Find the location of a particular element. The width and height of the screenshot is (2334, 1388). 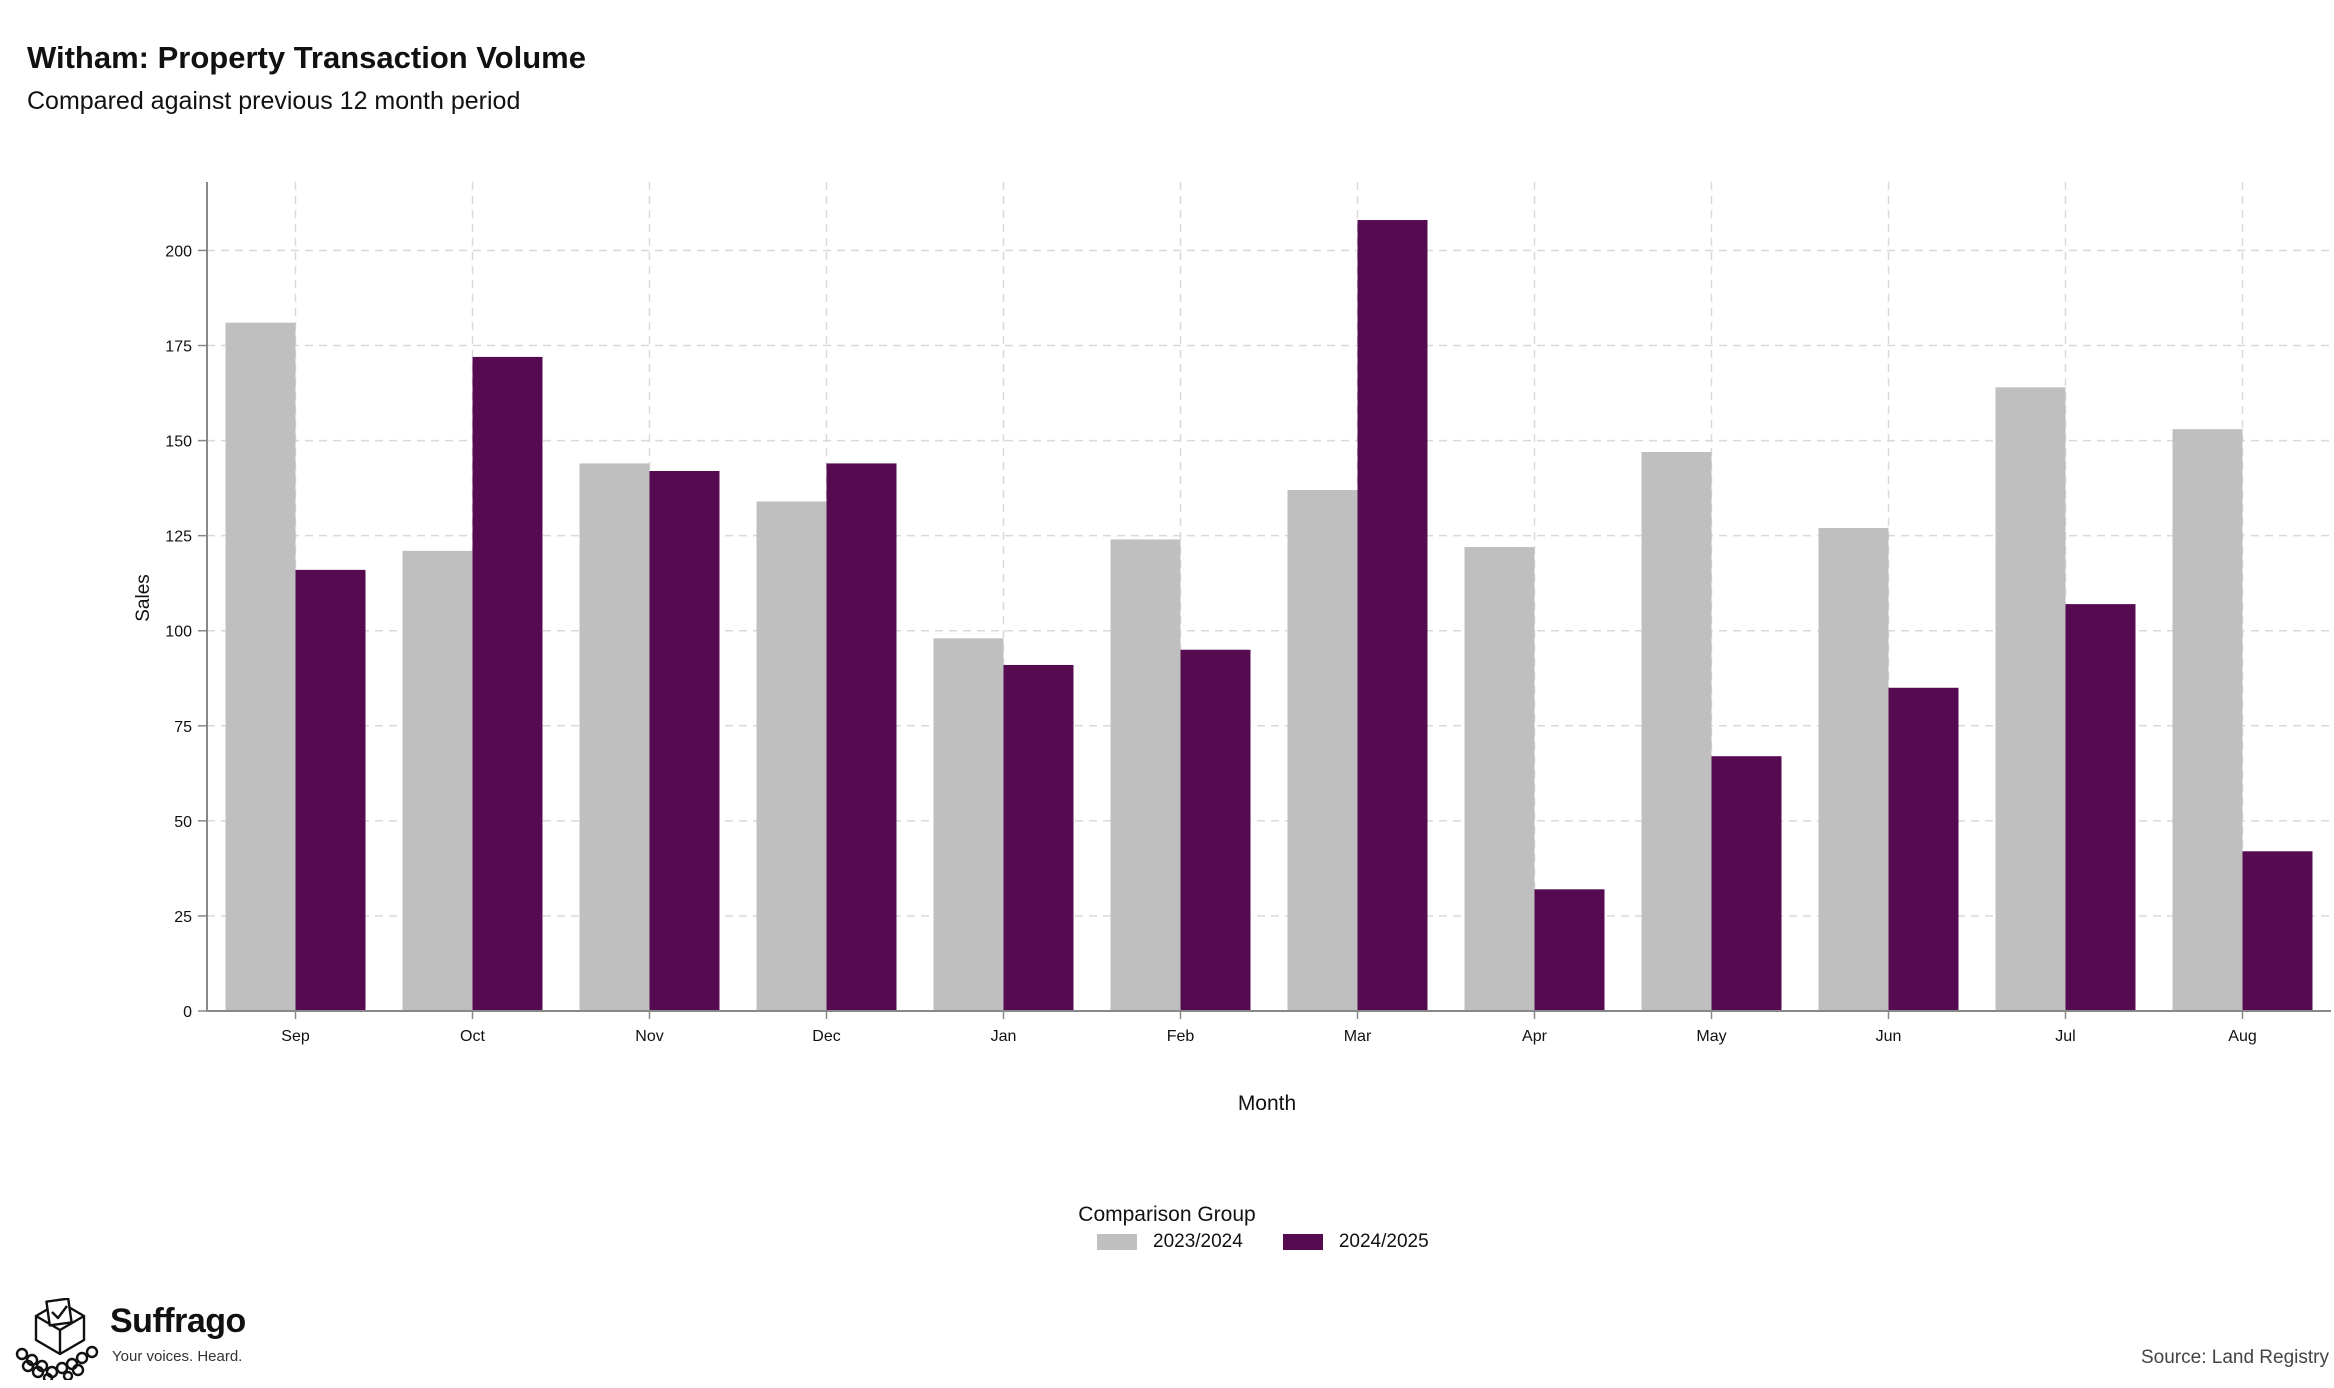

brand-logo is located at coordinates (60, 1339).